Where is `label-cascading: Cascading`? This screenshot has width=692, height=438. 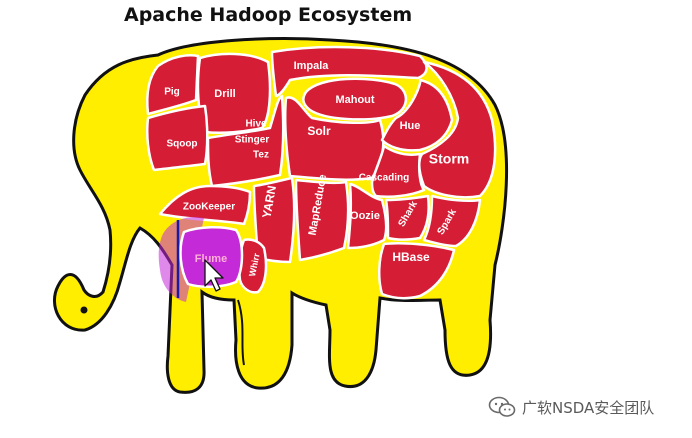 label-cascading: Cascading is located at coordinates (384, 178).